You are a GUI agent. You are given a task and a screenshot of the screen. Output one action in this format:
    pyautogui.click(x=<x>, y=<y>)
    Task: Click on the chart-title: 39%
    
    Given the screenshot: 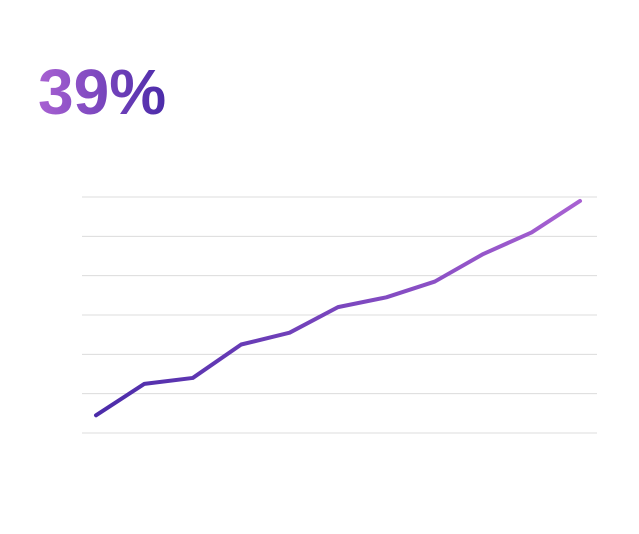 What is the action you would take?
    pyautogui.click(x=102, y=92)
    